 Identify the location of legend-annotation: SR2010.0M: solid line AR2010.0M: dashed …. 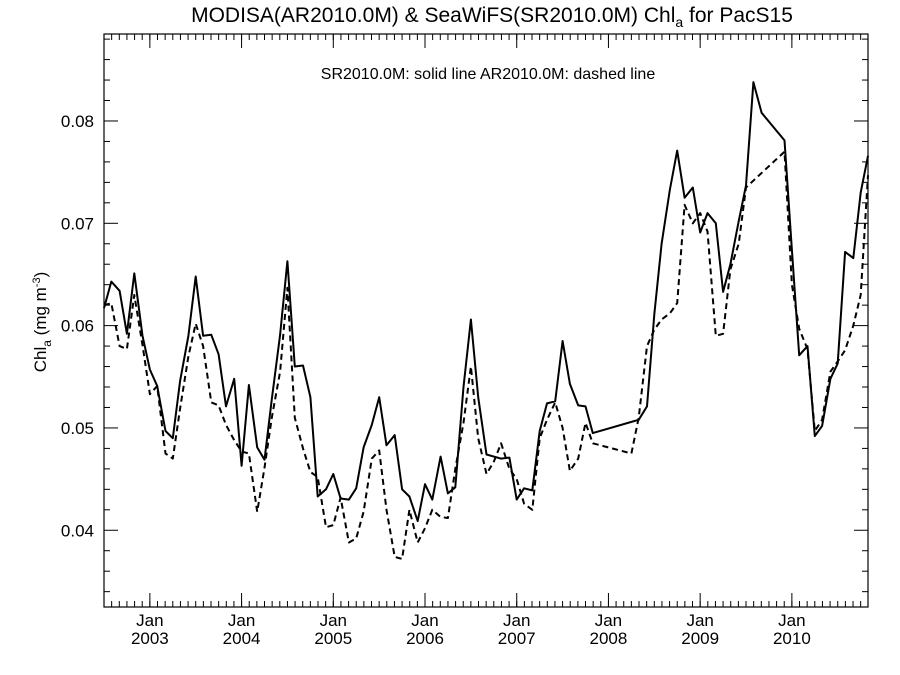
(488, 74).